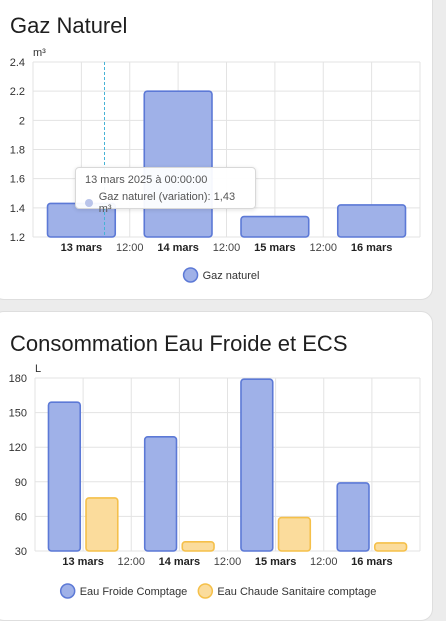  Describe the element at coordinates (231, 276) in the screenshot. I see `legend-label: Gaz naturel` at that location.